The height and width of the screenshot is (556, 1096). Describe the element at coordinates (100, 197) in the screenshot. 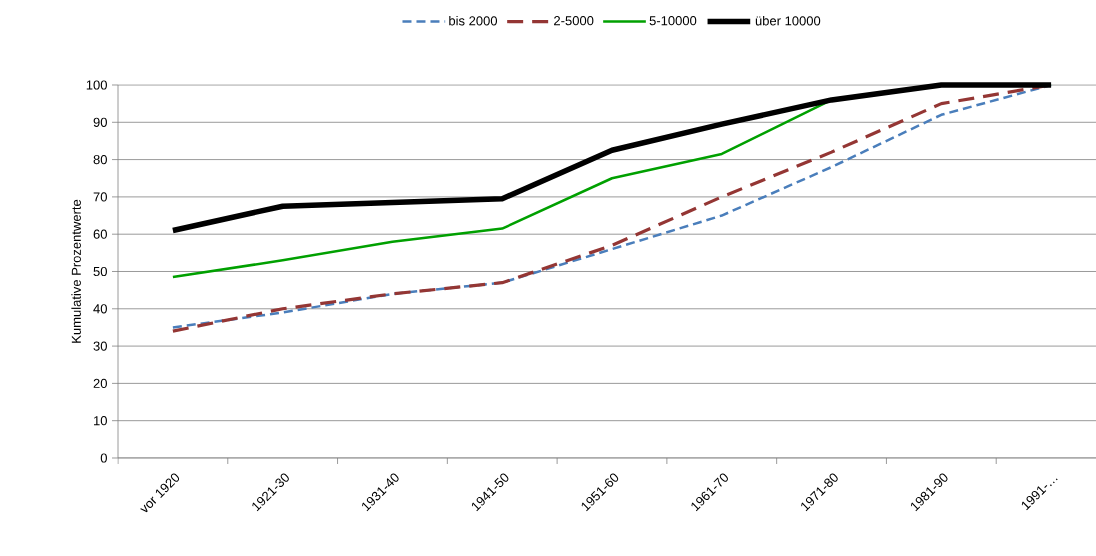

I see `y-tick-label: 70` at that location.